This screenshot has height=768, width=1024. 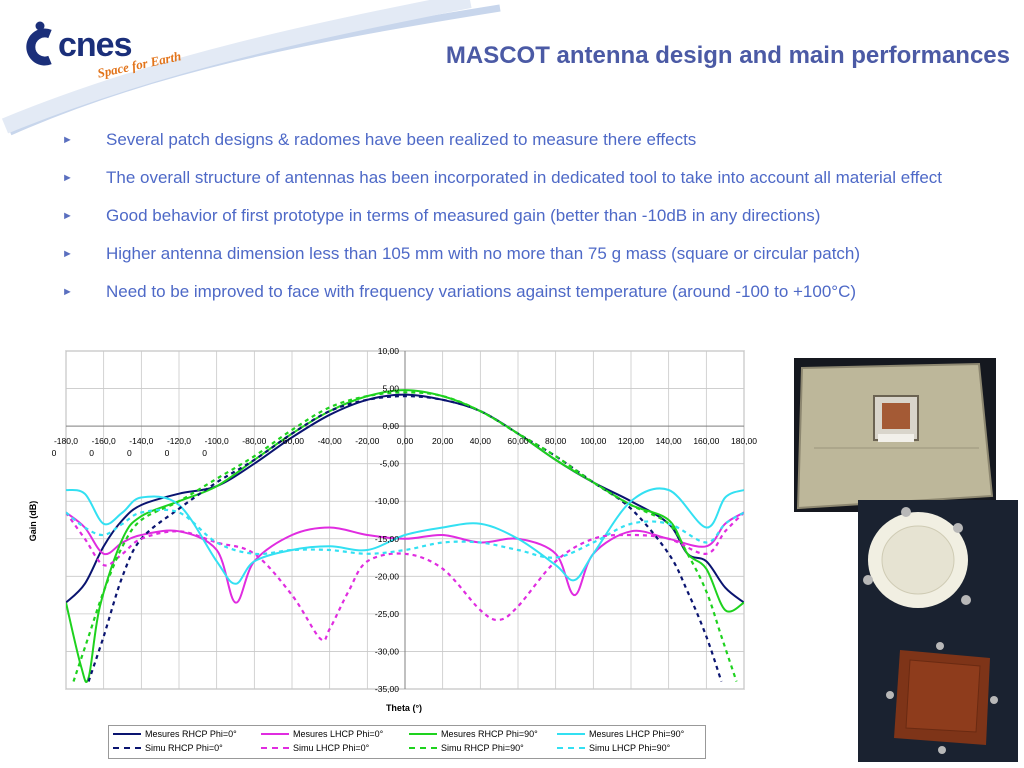 I want to click on x-tick-label: 80,00, so click(x=556, y=441).